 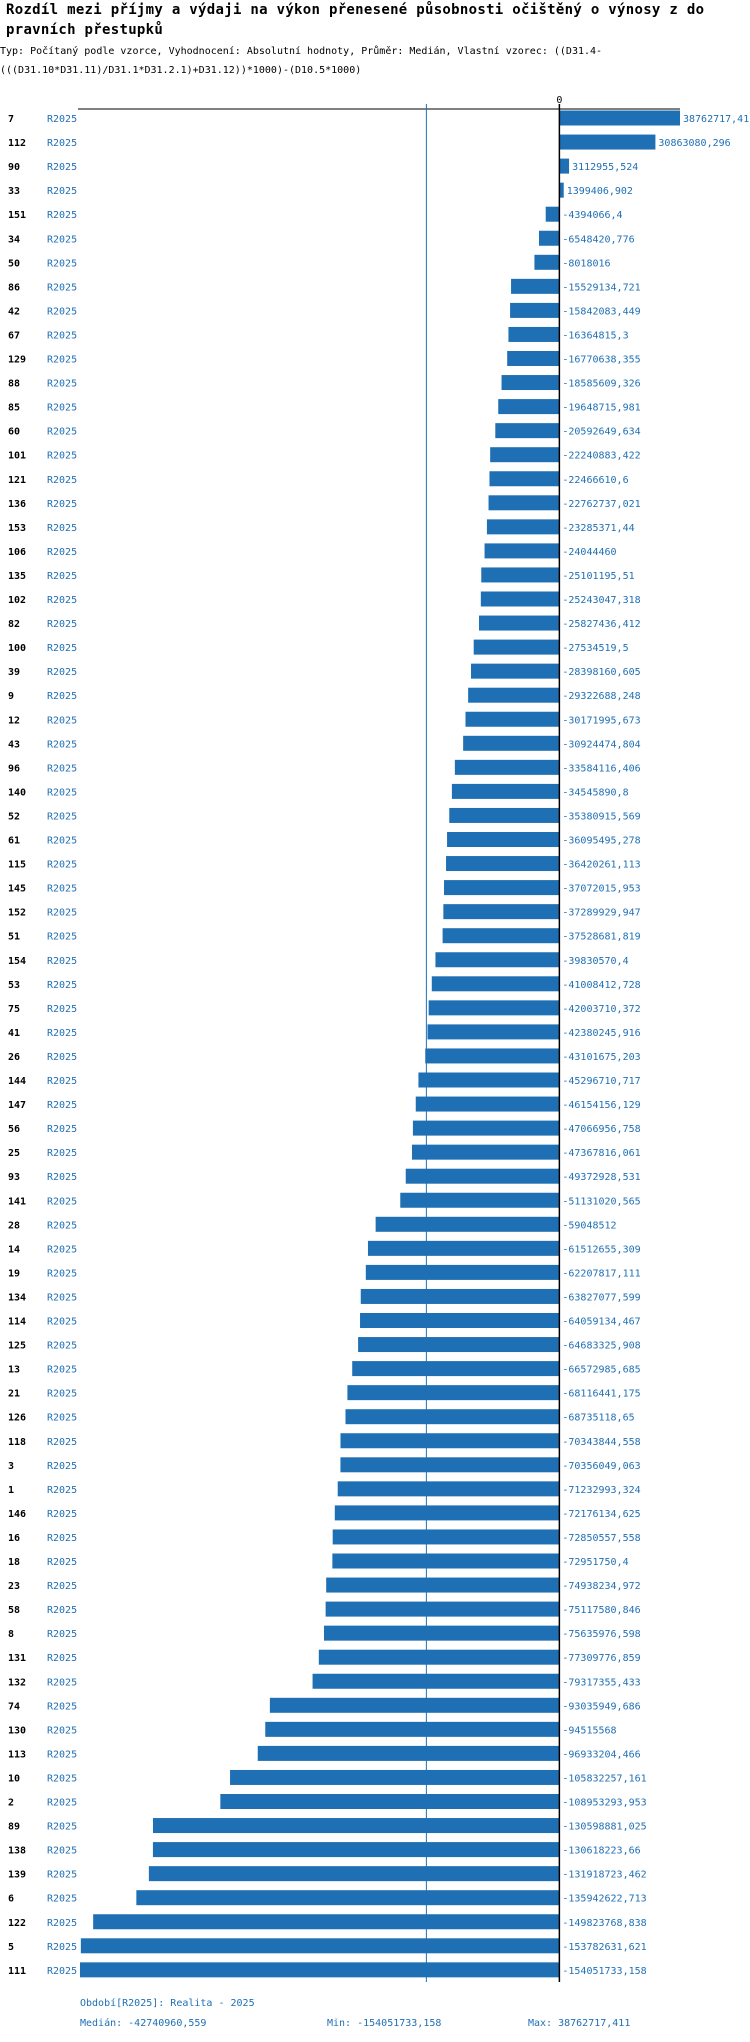 I want to click on bar-value-label: -33584116,406, so click(x=601, y=768).